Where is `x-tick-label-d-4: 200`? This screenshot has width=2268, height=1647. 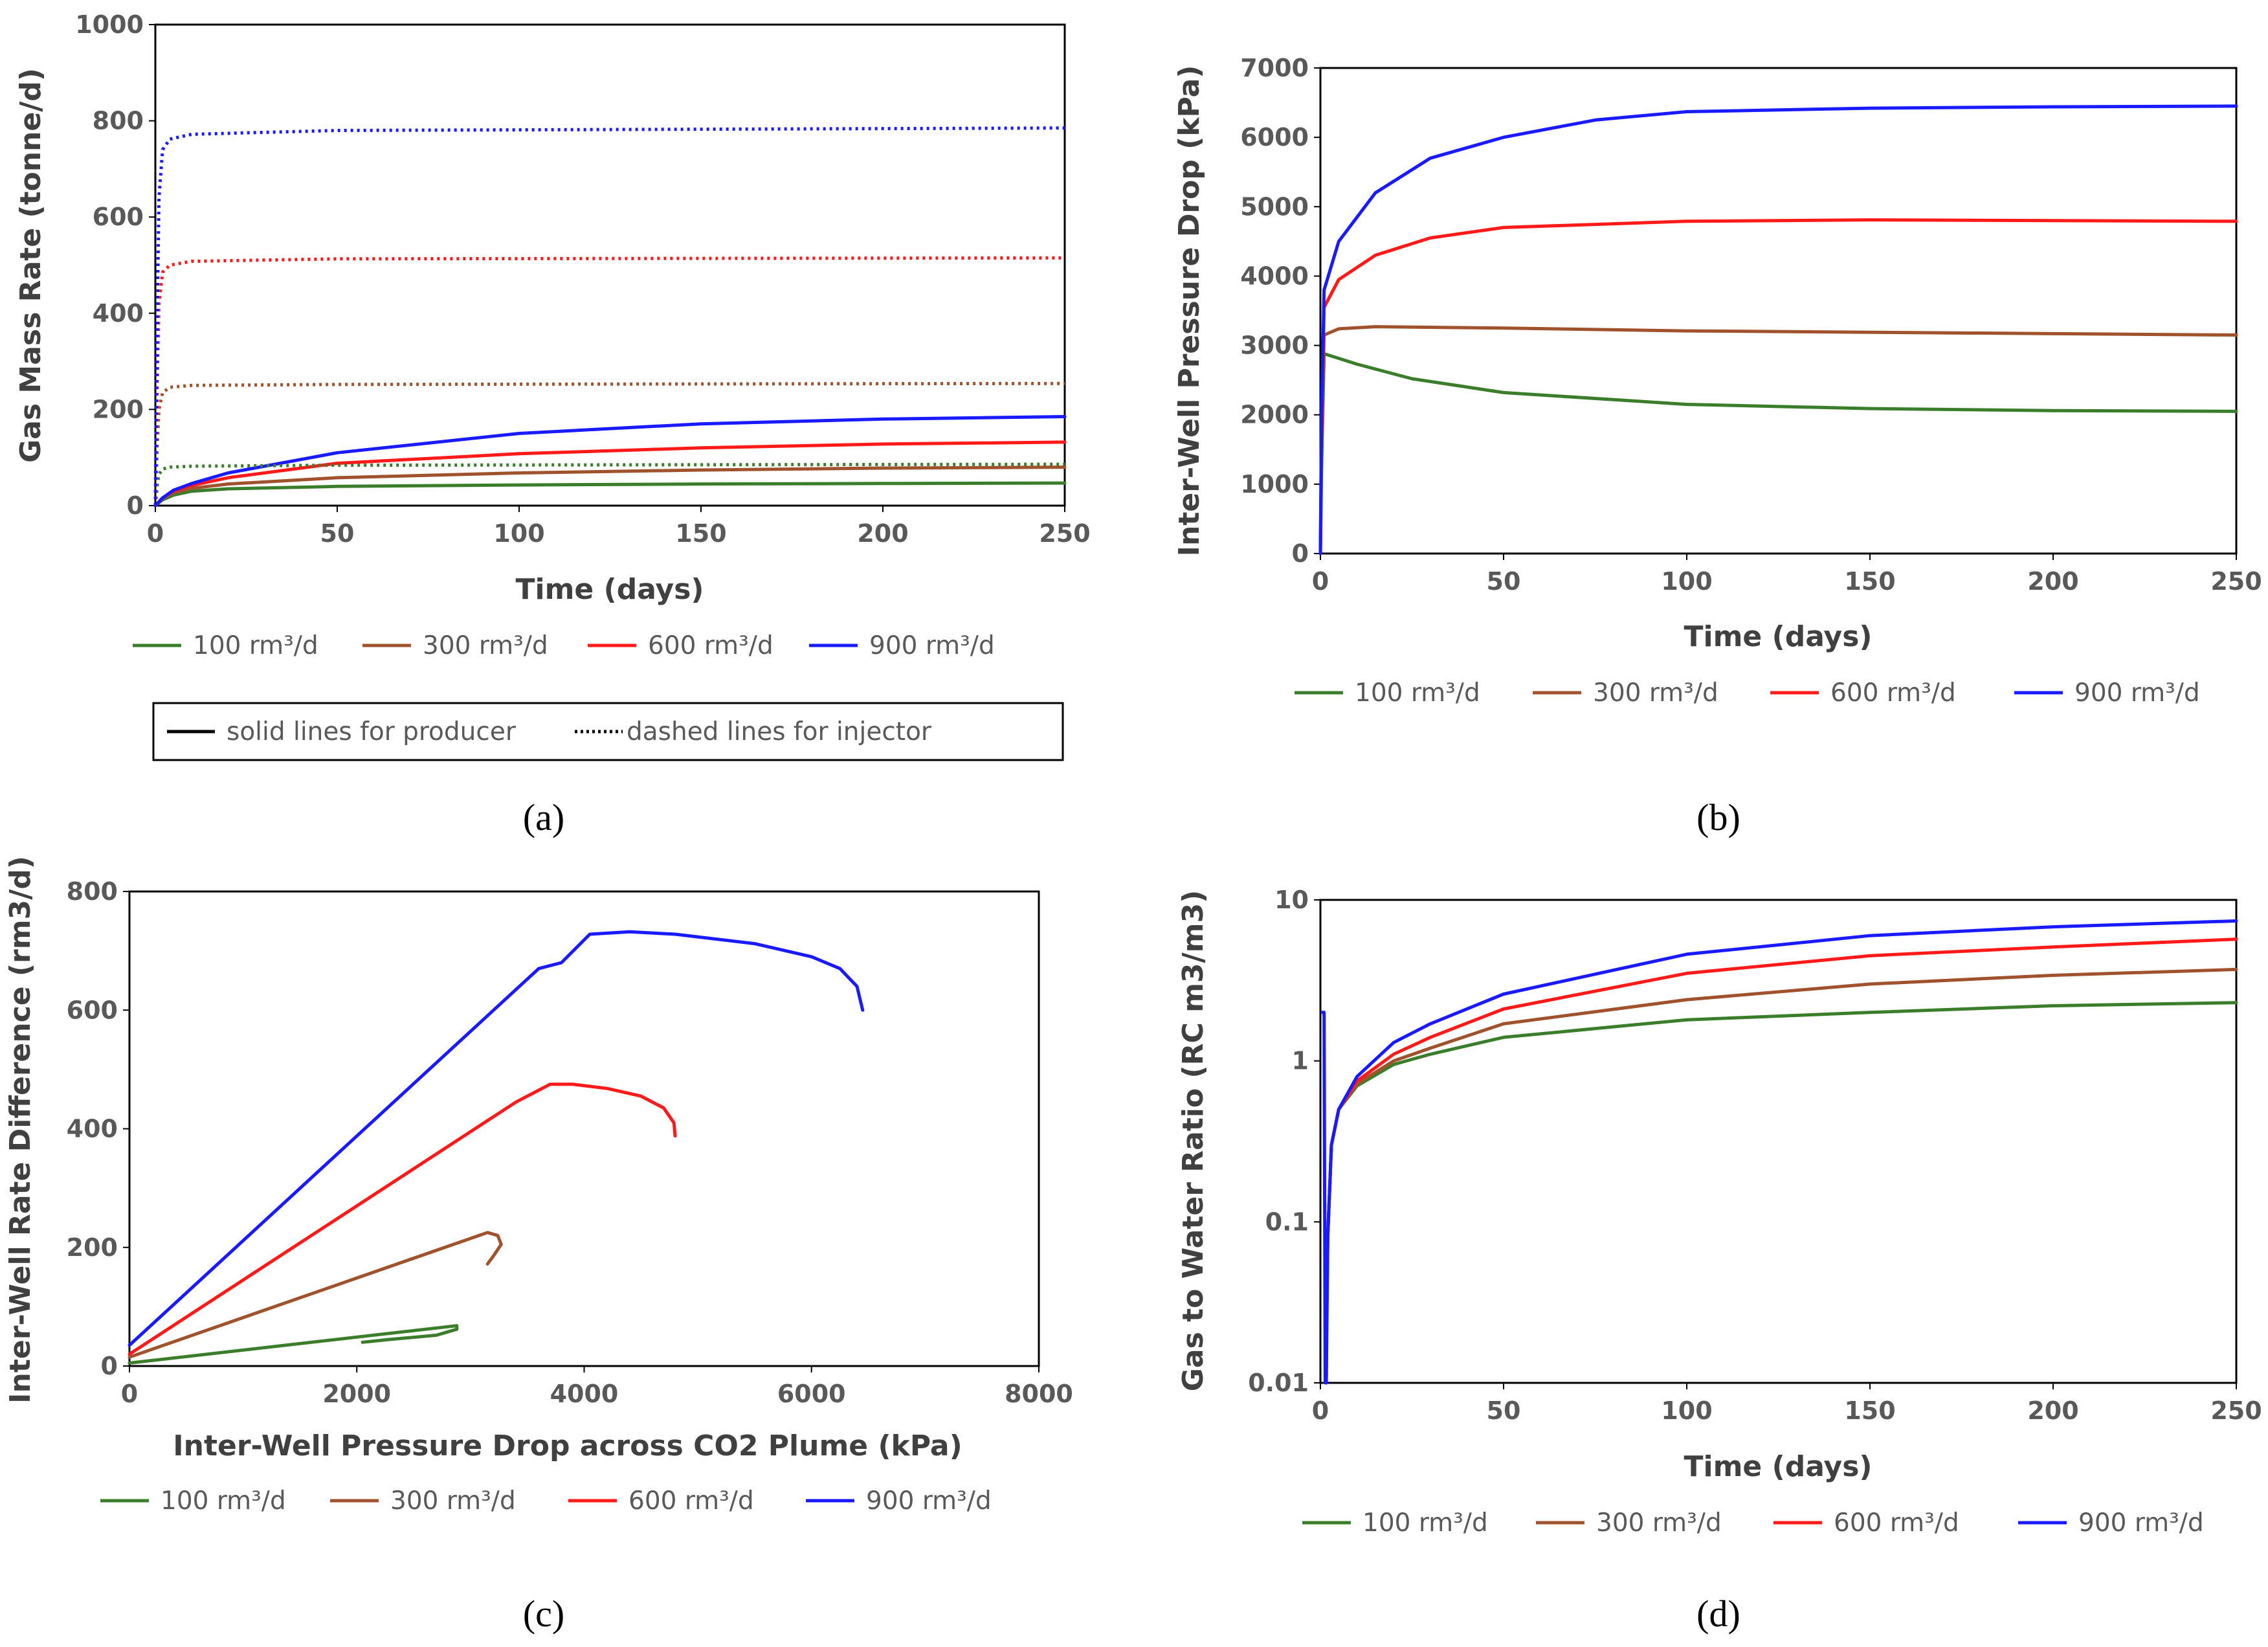
x-tick-label-d-4: 200 is located at coordinates (2052, 1410).